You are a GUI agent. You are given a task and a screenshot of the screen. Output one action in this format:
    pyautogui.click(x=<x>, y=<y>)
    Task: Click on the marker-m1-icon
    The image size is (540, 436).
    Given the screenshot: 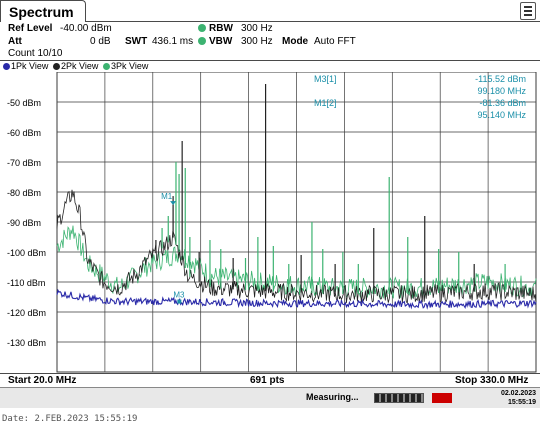 What is the action you would take?
    pyautogui.click(x=173, y=203)
    